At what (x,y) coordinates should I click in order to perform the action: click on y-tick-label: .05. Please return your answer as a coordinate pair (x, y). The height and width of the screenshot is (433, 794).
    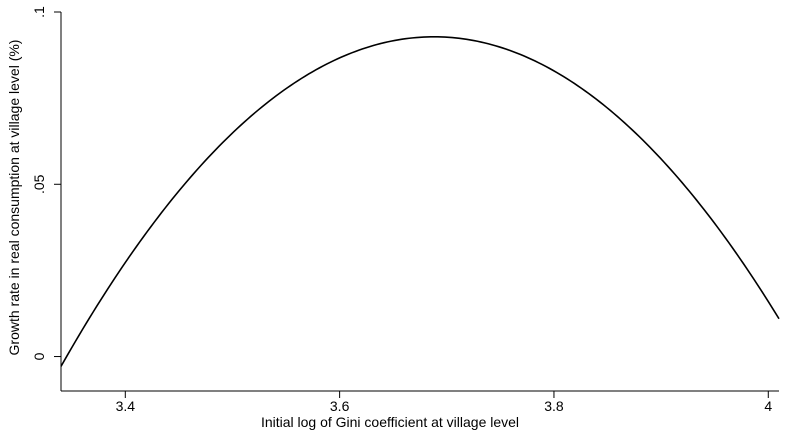
    Looking at the image, I should click on (39, 184).